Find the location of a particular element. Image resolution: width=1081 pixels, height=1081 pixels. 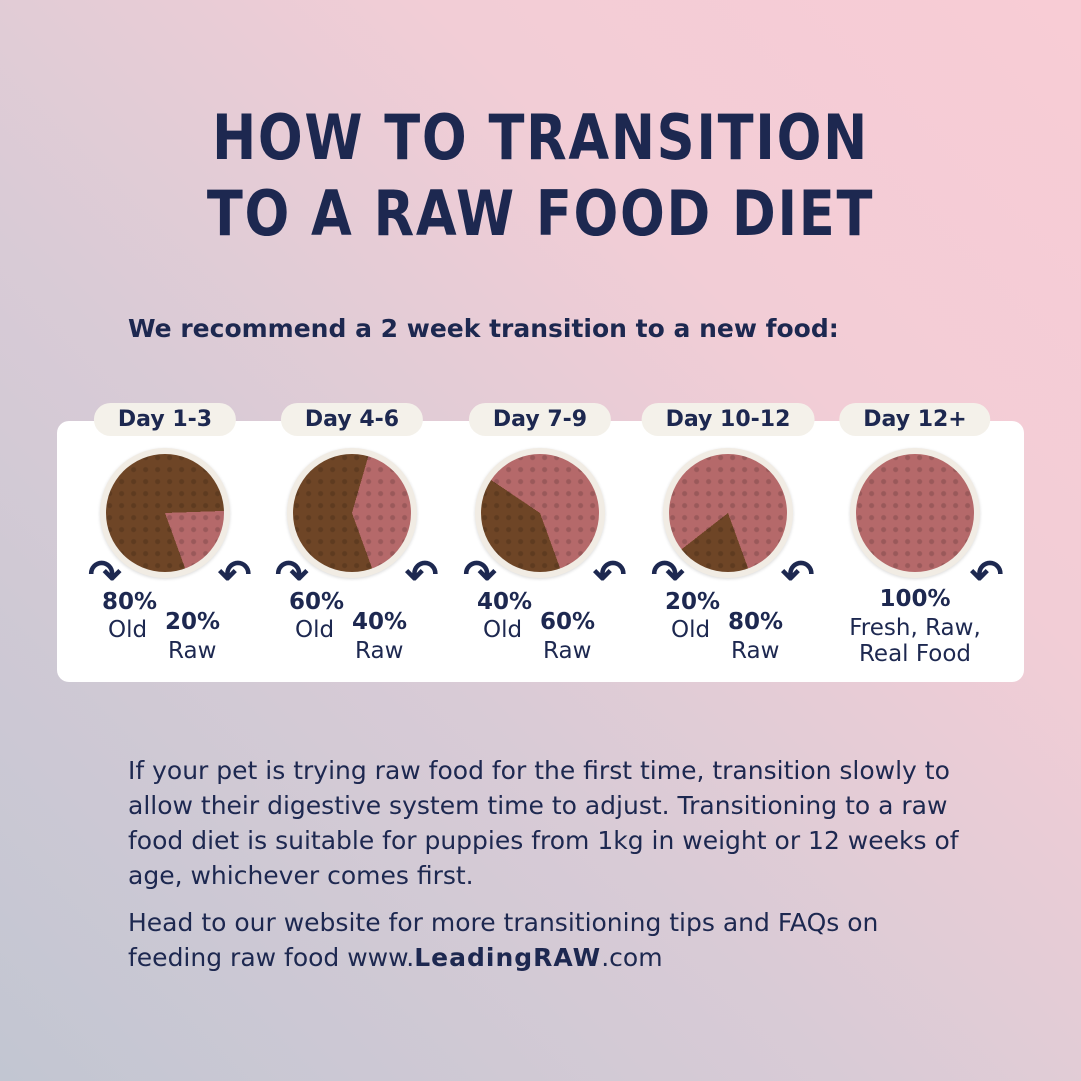

raw-percent: 20% is located at coordinates (193, 622).